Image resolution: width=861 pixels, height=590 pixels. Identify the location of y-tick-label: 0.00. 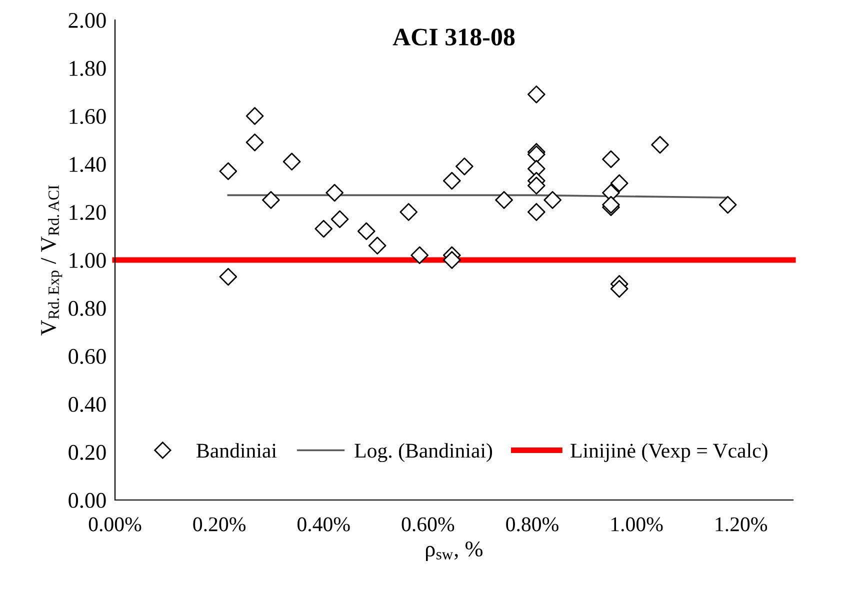
(87, 500).